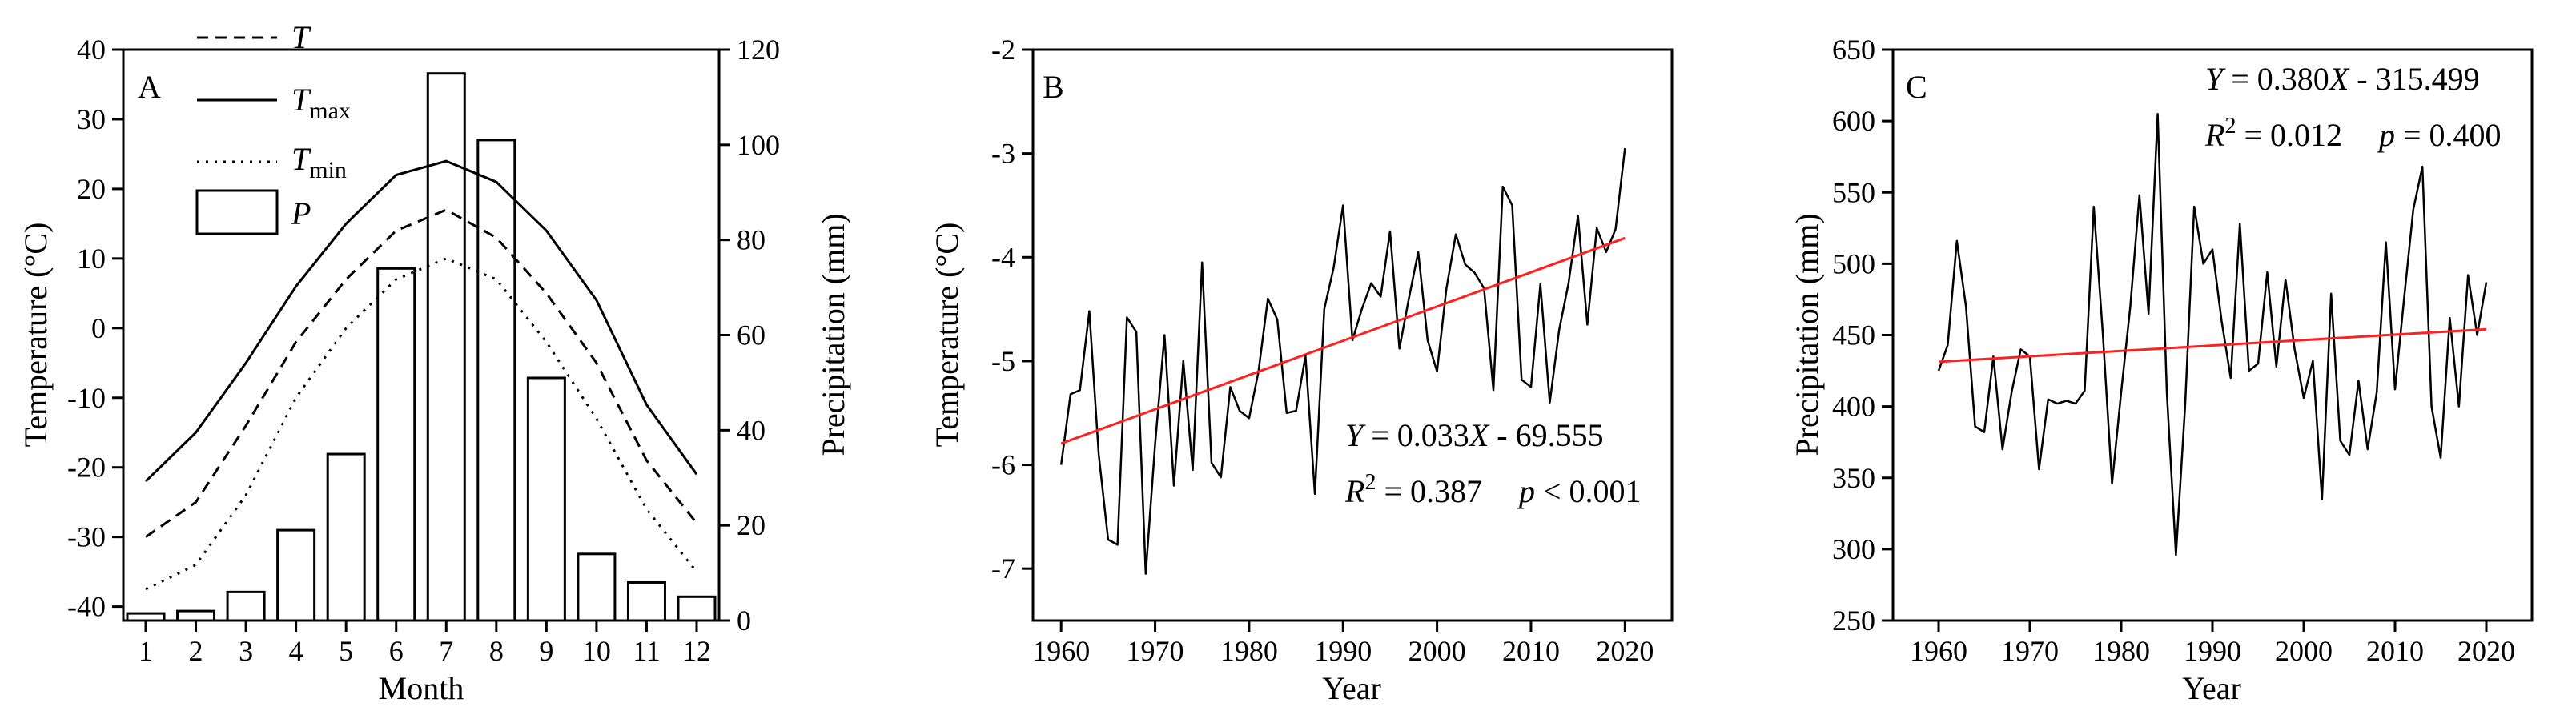  Describe the element at coordinates (1003, 465) in the screenshot. I see `y-tick-label: -6` at that location.